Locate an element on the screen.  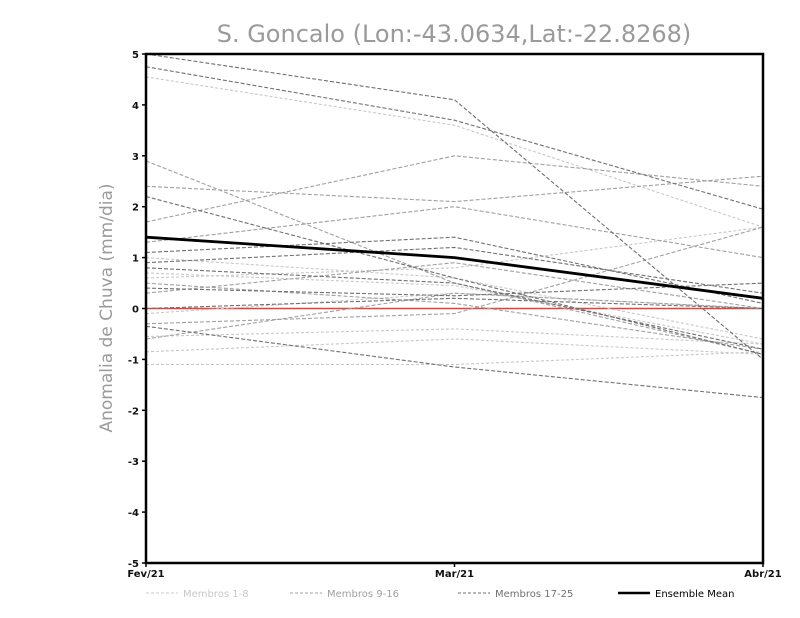
y-tick-label: -3 is located at coordinates (133, 462).